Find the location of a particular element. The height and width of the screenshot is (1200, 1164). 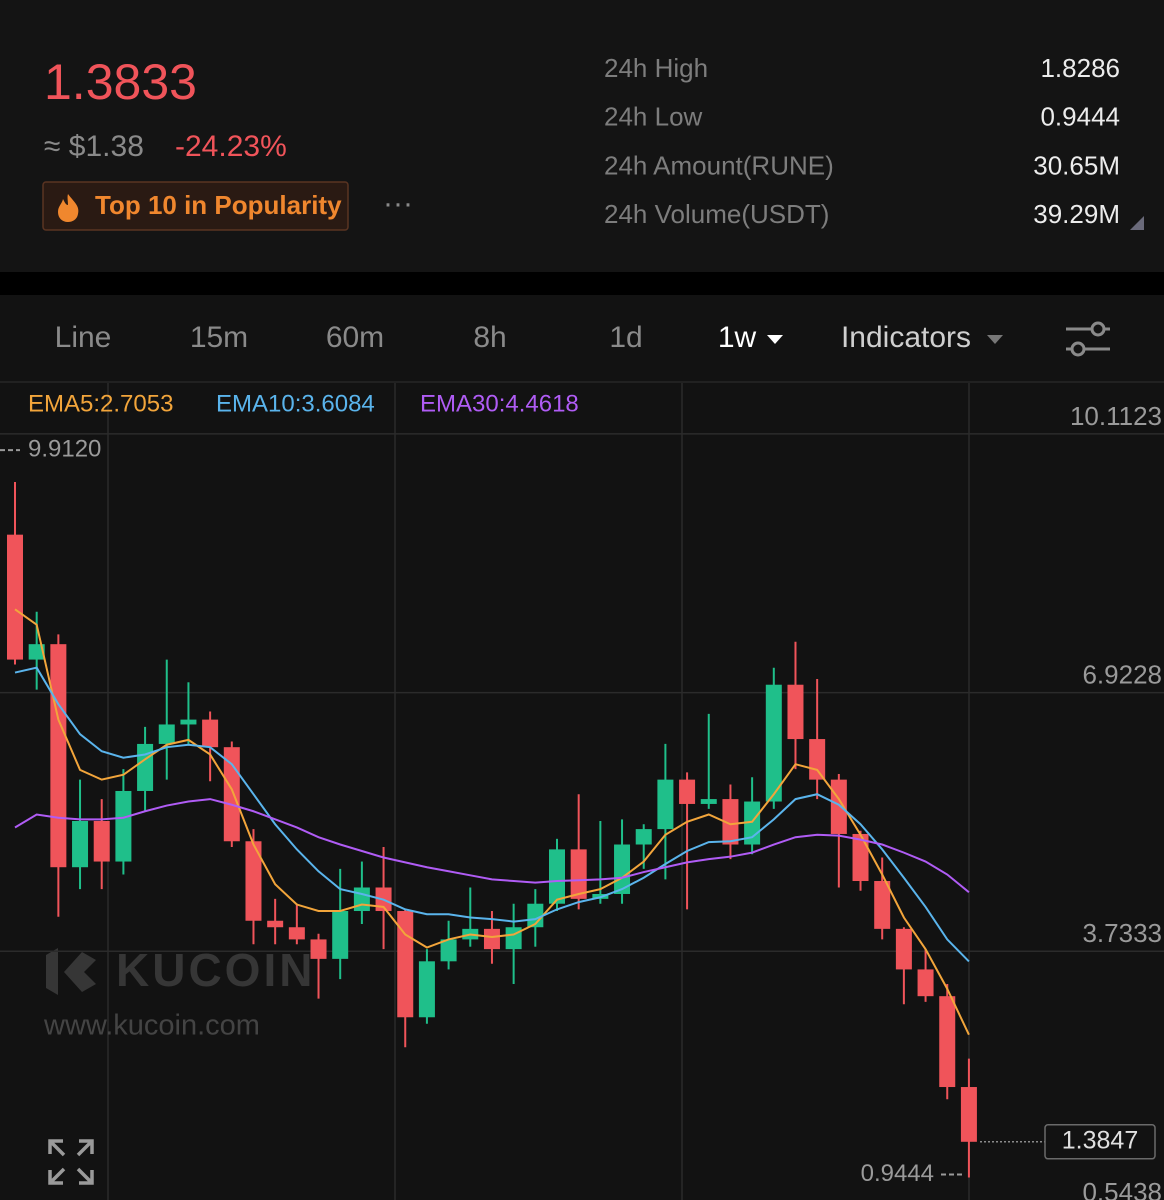

price-change: -24.23% is located at coordinates (231, 146).